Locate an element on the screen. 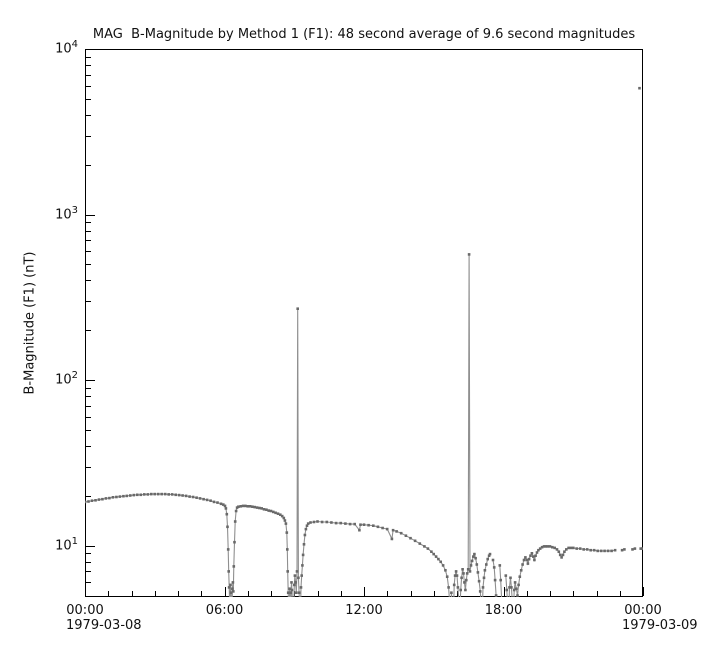 The width and height of the screenshot is (724, 656). y-tick-label: 10³ is located at coordinates (66, 213).